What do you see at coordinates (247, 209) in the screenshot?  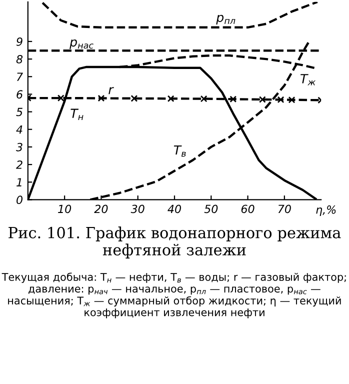 I see `x-tick-label: 60` at bounding box center [247, 209].